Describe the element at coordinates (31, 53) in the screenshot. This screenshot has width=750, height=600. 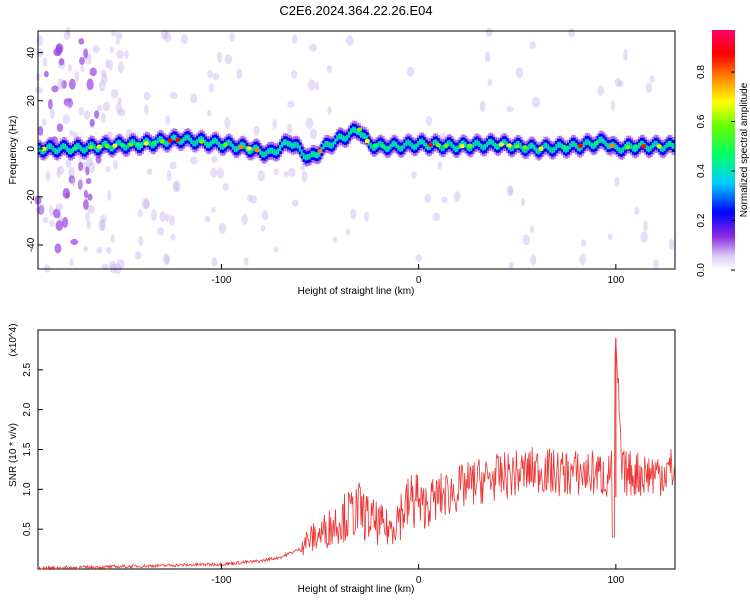
I see `spectrogram-y-tick-label: 40` at that location.